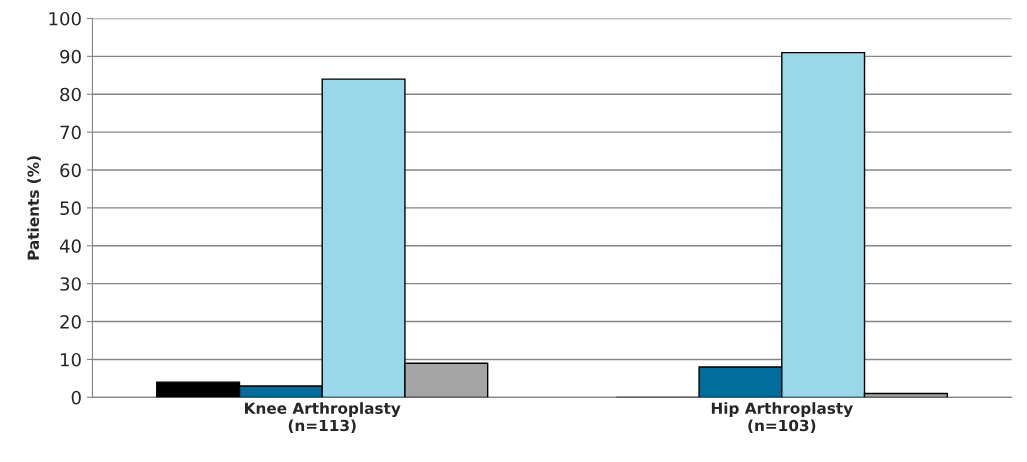 The width and height of the screenshot is (1027, 462). I want to click on y-tick-label: 80, so click(70, 94).